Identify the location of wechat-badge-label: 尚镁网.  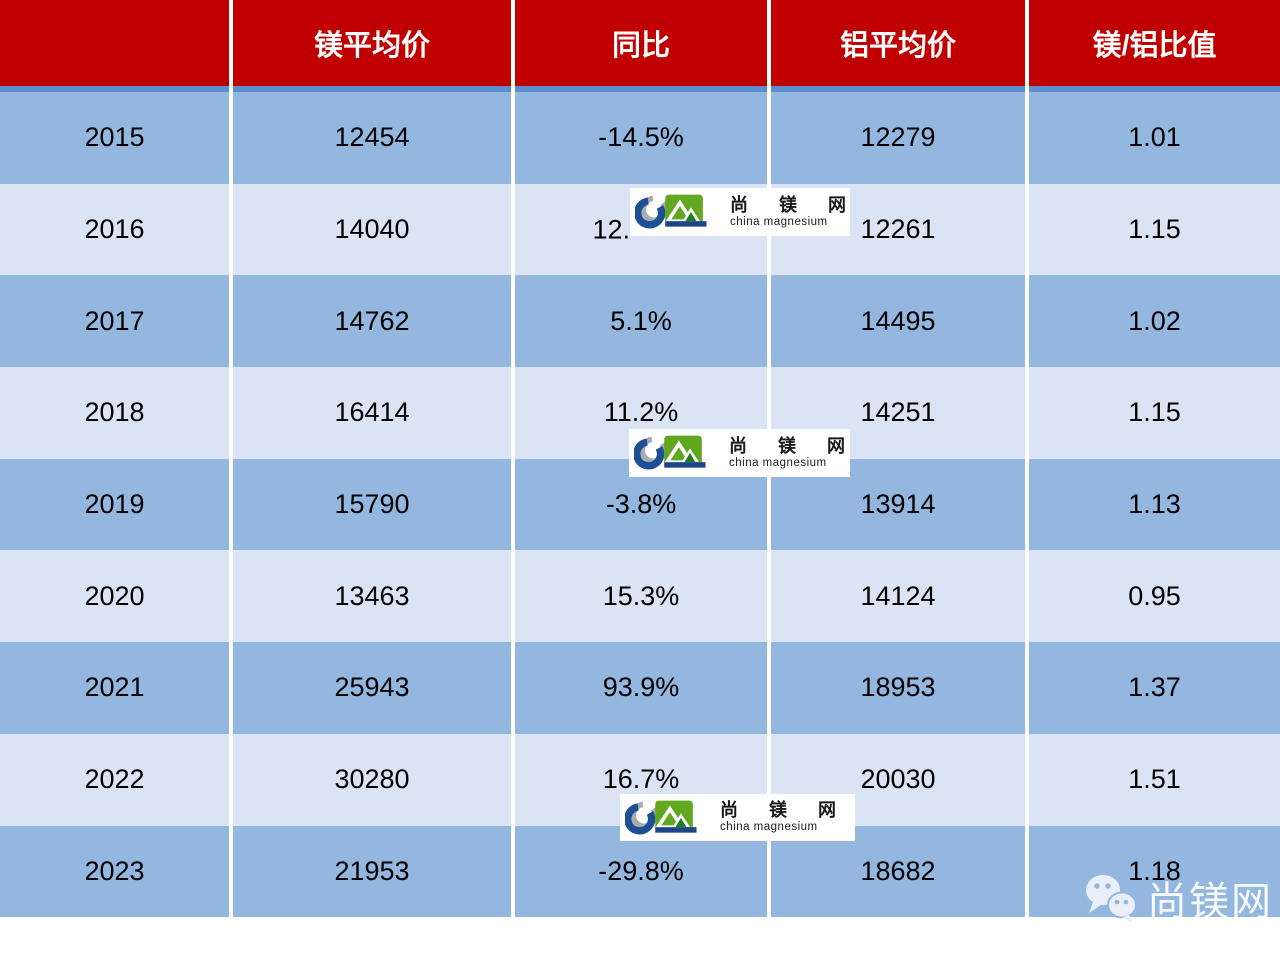
(1210, 902).